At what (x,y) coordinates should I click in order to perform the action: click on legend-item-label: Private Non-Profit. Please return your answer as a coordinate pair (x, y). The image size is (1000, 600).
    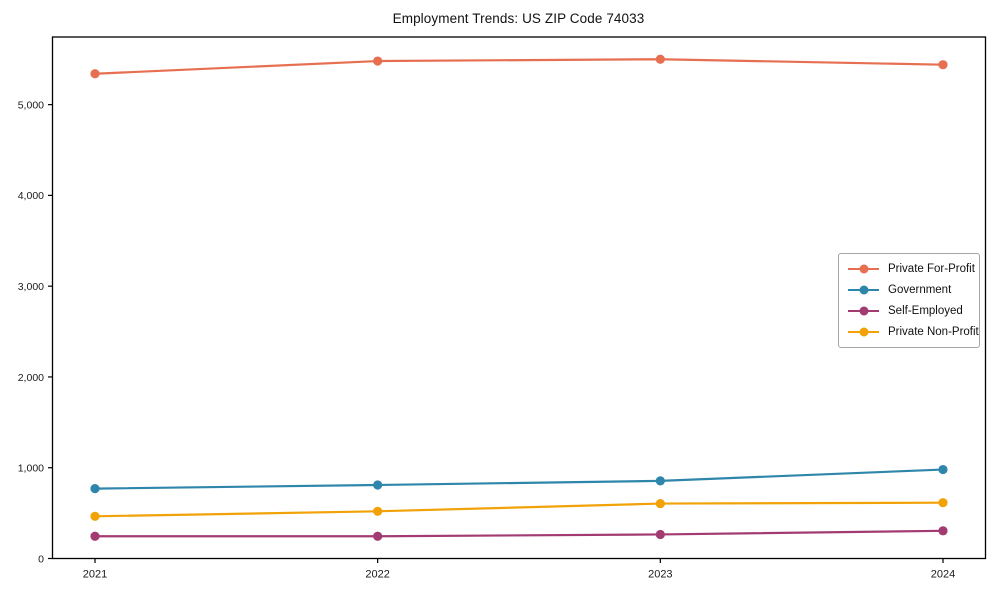
    Looking at the image, I should click on (933, 332).